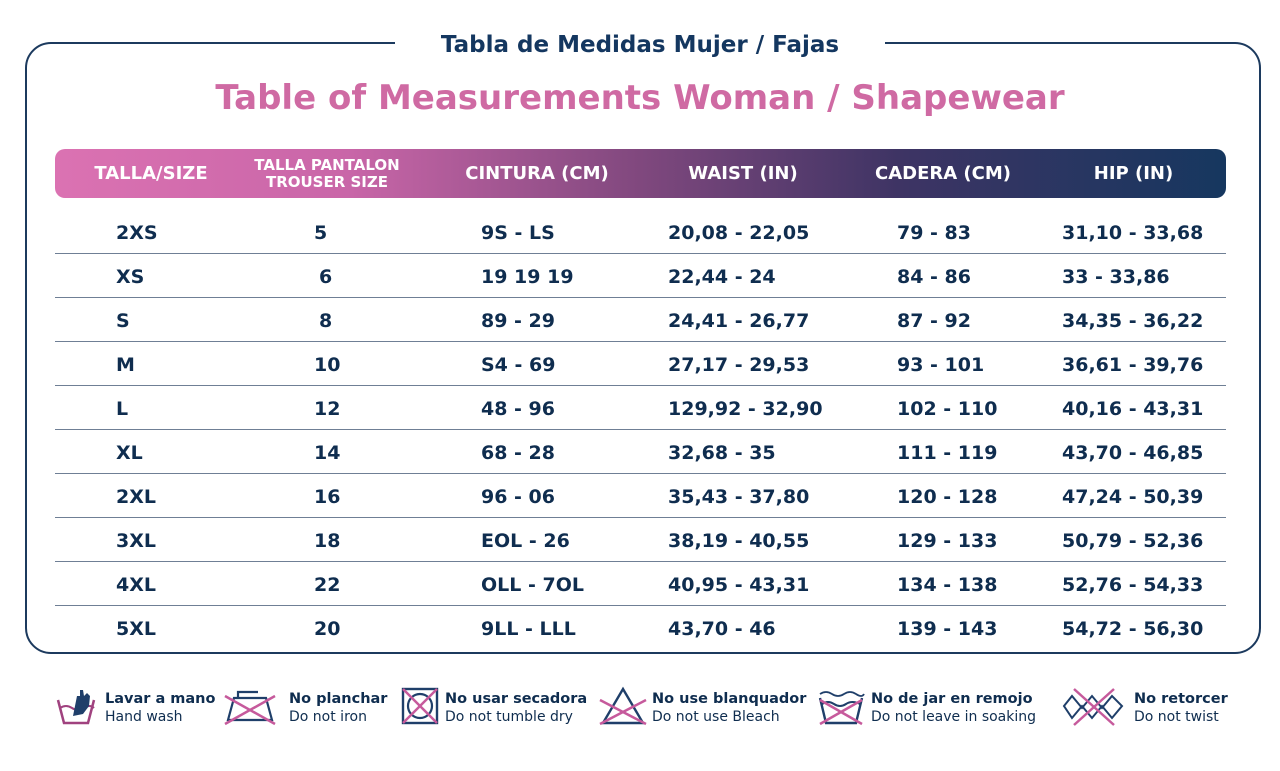  Describe the element at coordinates (947, 409) in the screenshot. I see `cell-hip-cm: 102 - 110` at that location.